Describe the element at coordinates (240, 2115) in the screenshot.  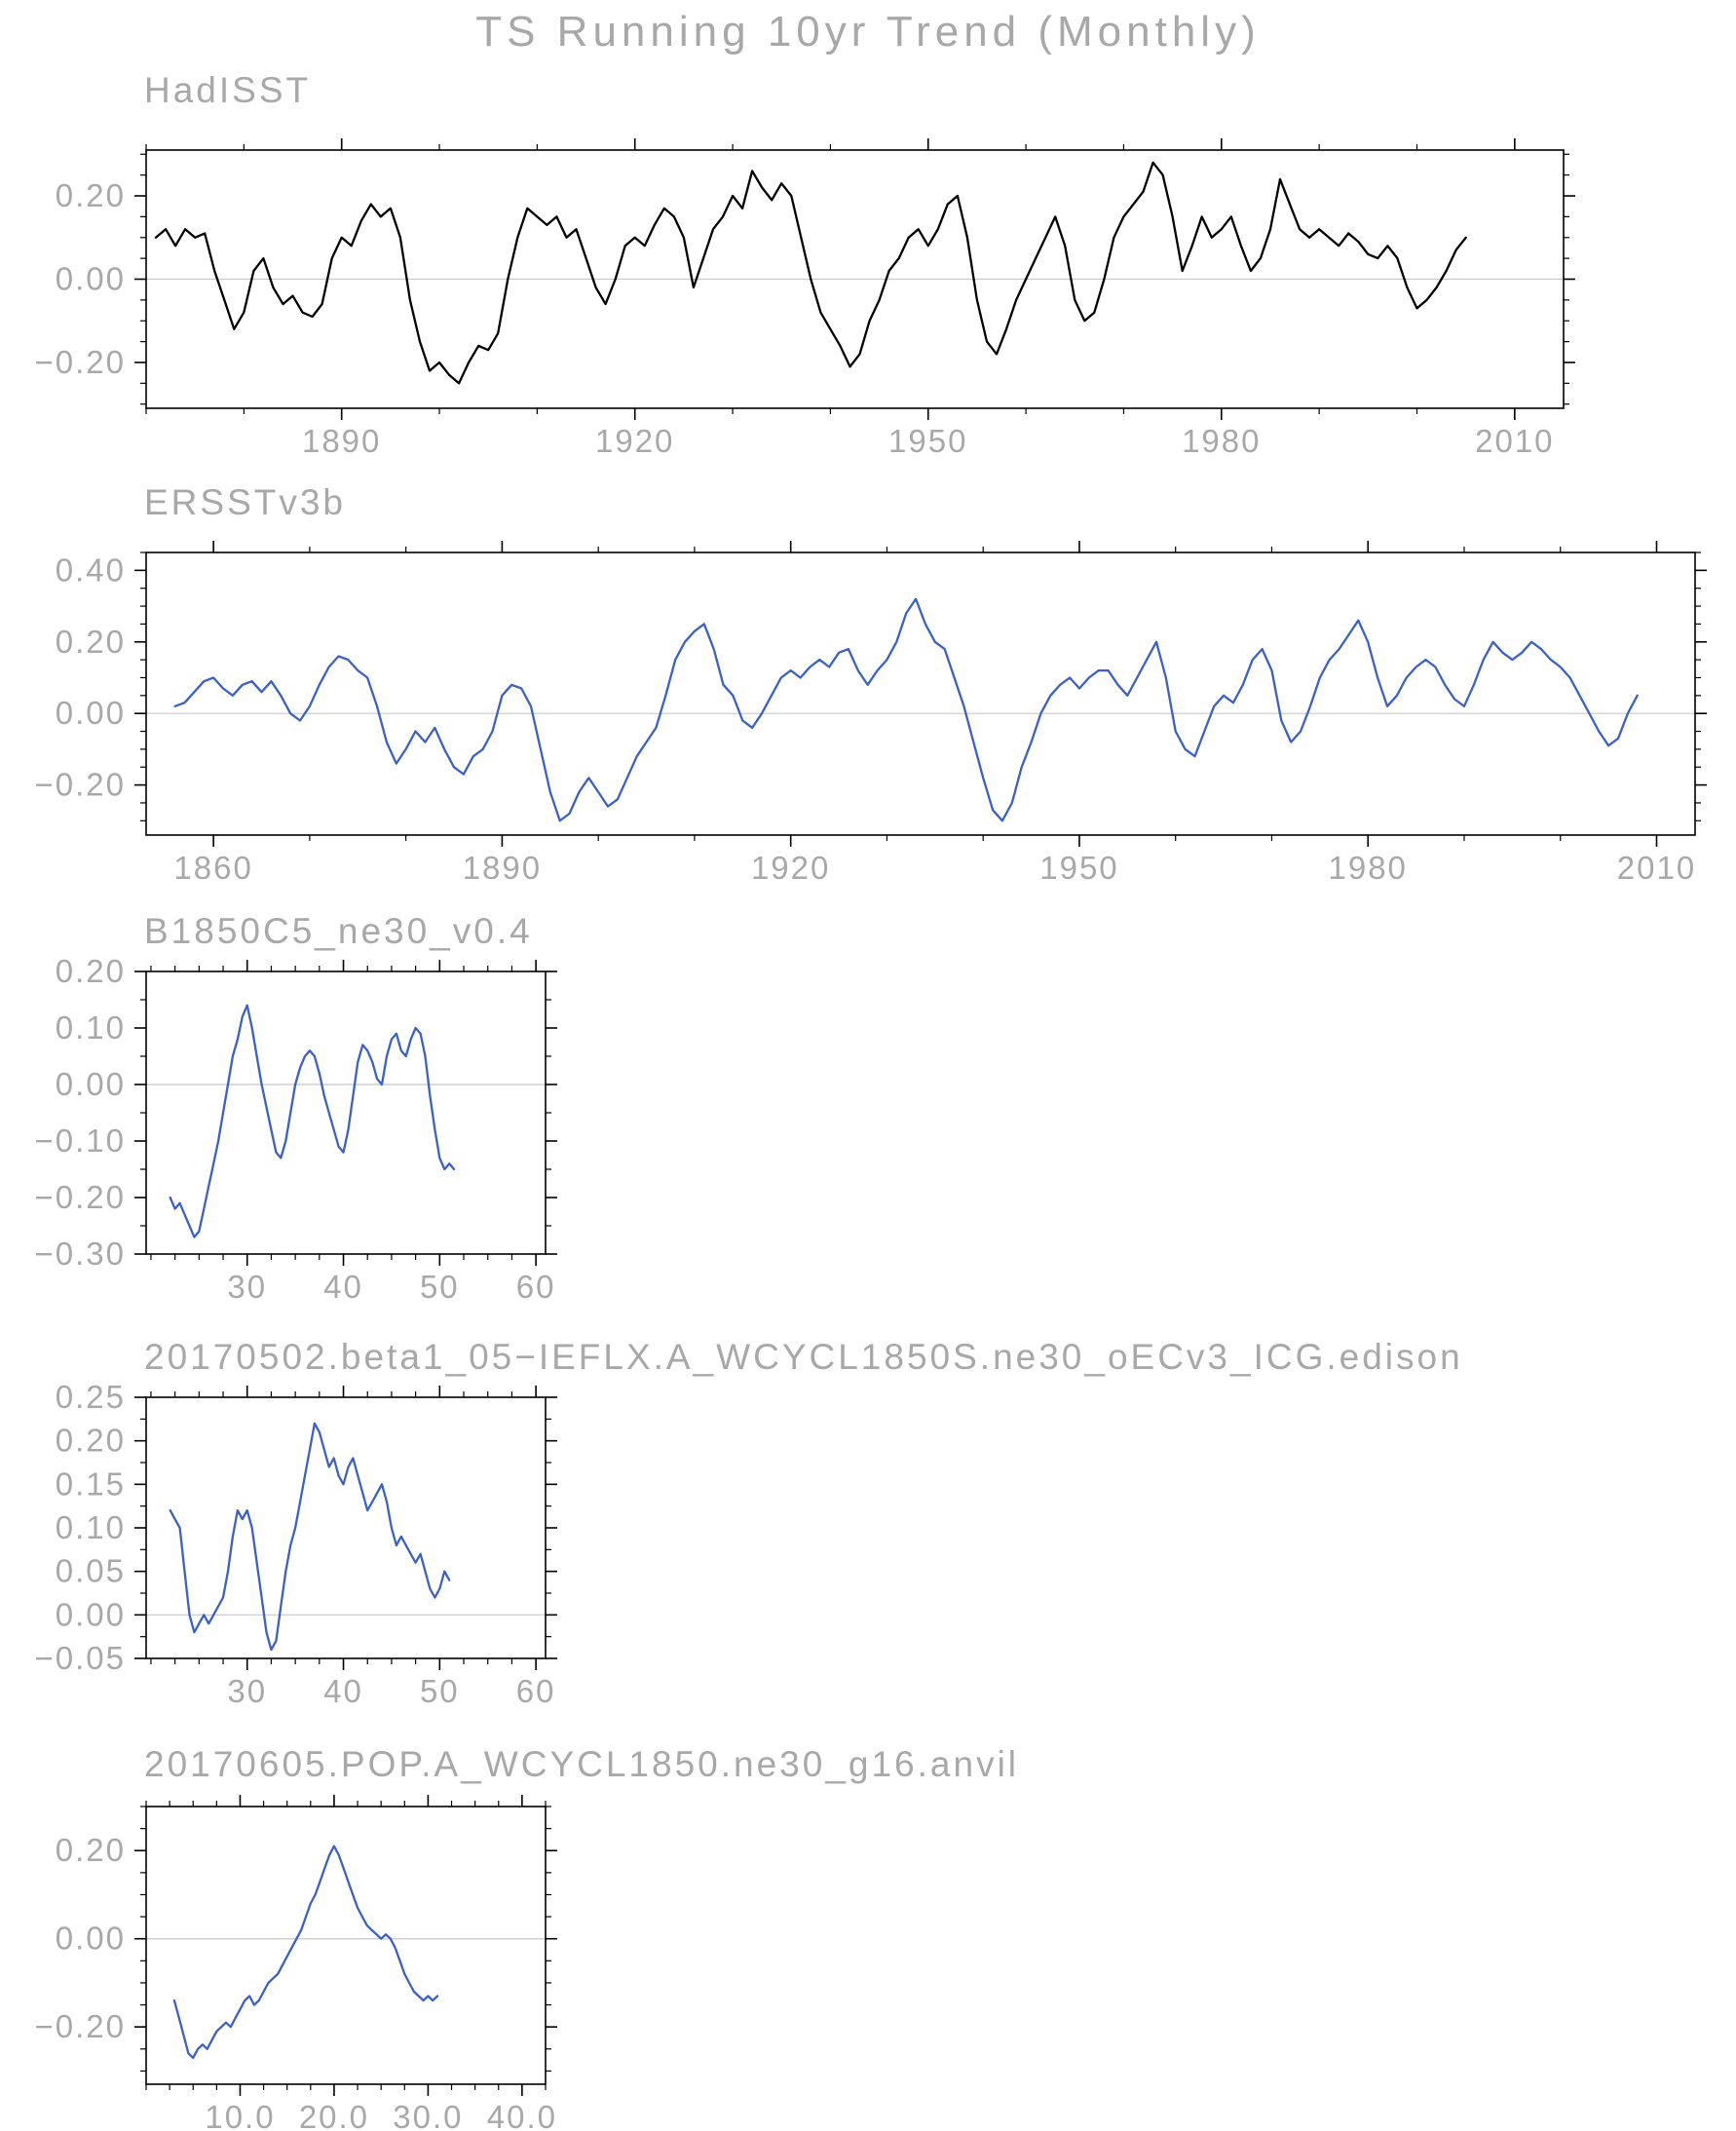
I see `svg-text: 10.0` at that location.